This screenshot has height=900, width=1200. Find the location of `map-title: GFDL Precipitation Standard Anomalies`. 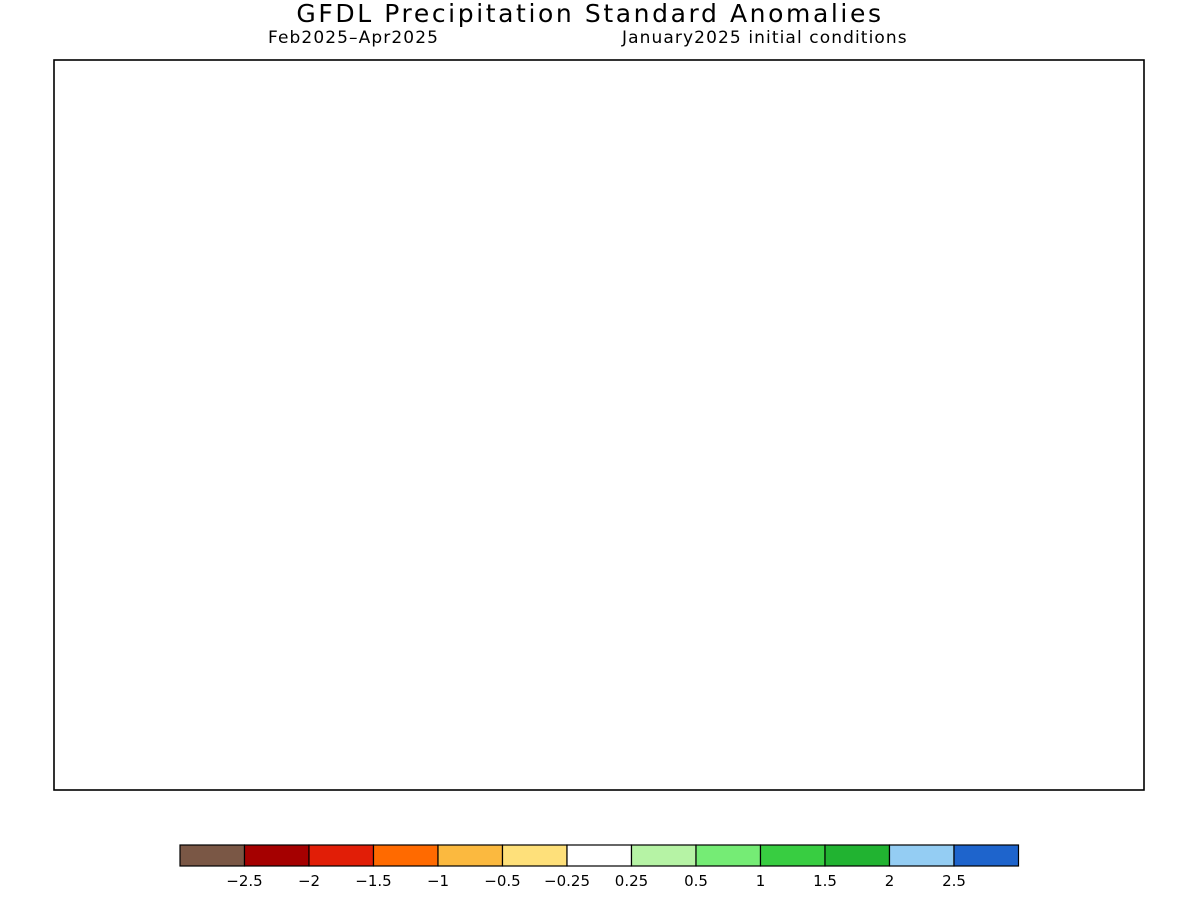

map-title: GFDL Precipitation Standard Anomalies is located at coordinates (590, 14).